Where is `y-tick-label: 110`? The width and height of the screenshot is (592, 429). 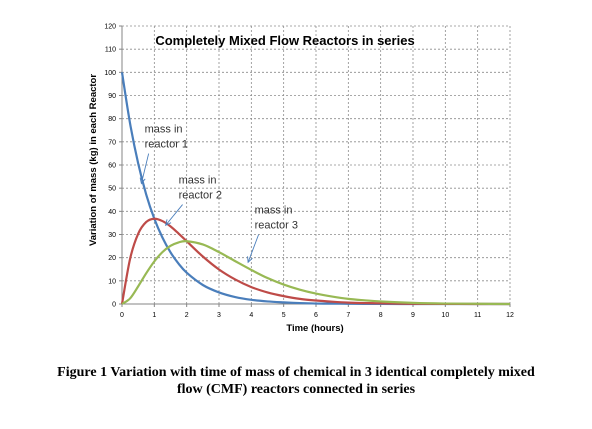 y-tick-label: 110 is located at coordinates (110, 50).